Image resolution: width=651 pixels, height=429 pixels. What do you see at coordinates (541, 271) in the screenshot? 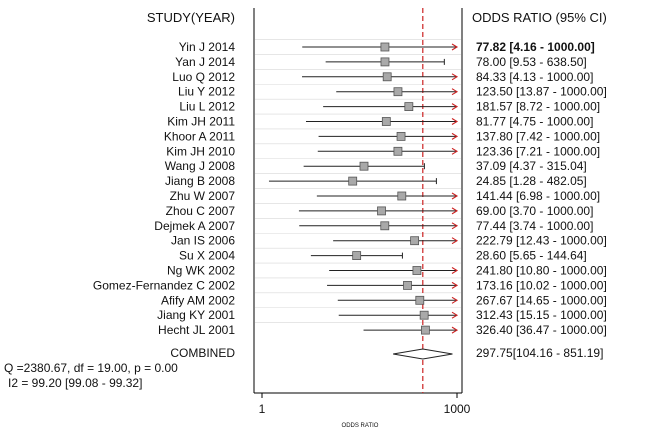
I see `study-value: 241.80 [10.80 - 1000.00]` at bounding box center [541, 271].